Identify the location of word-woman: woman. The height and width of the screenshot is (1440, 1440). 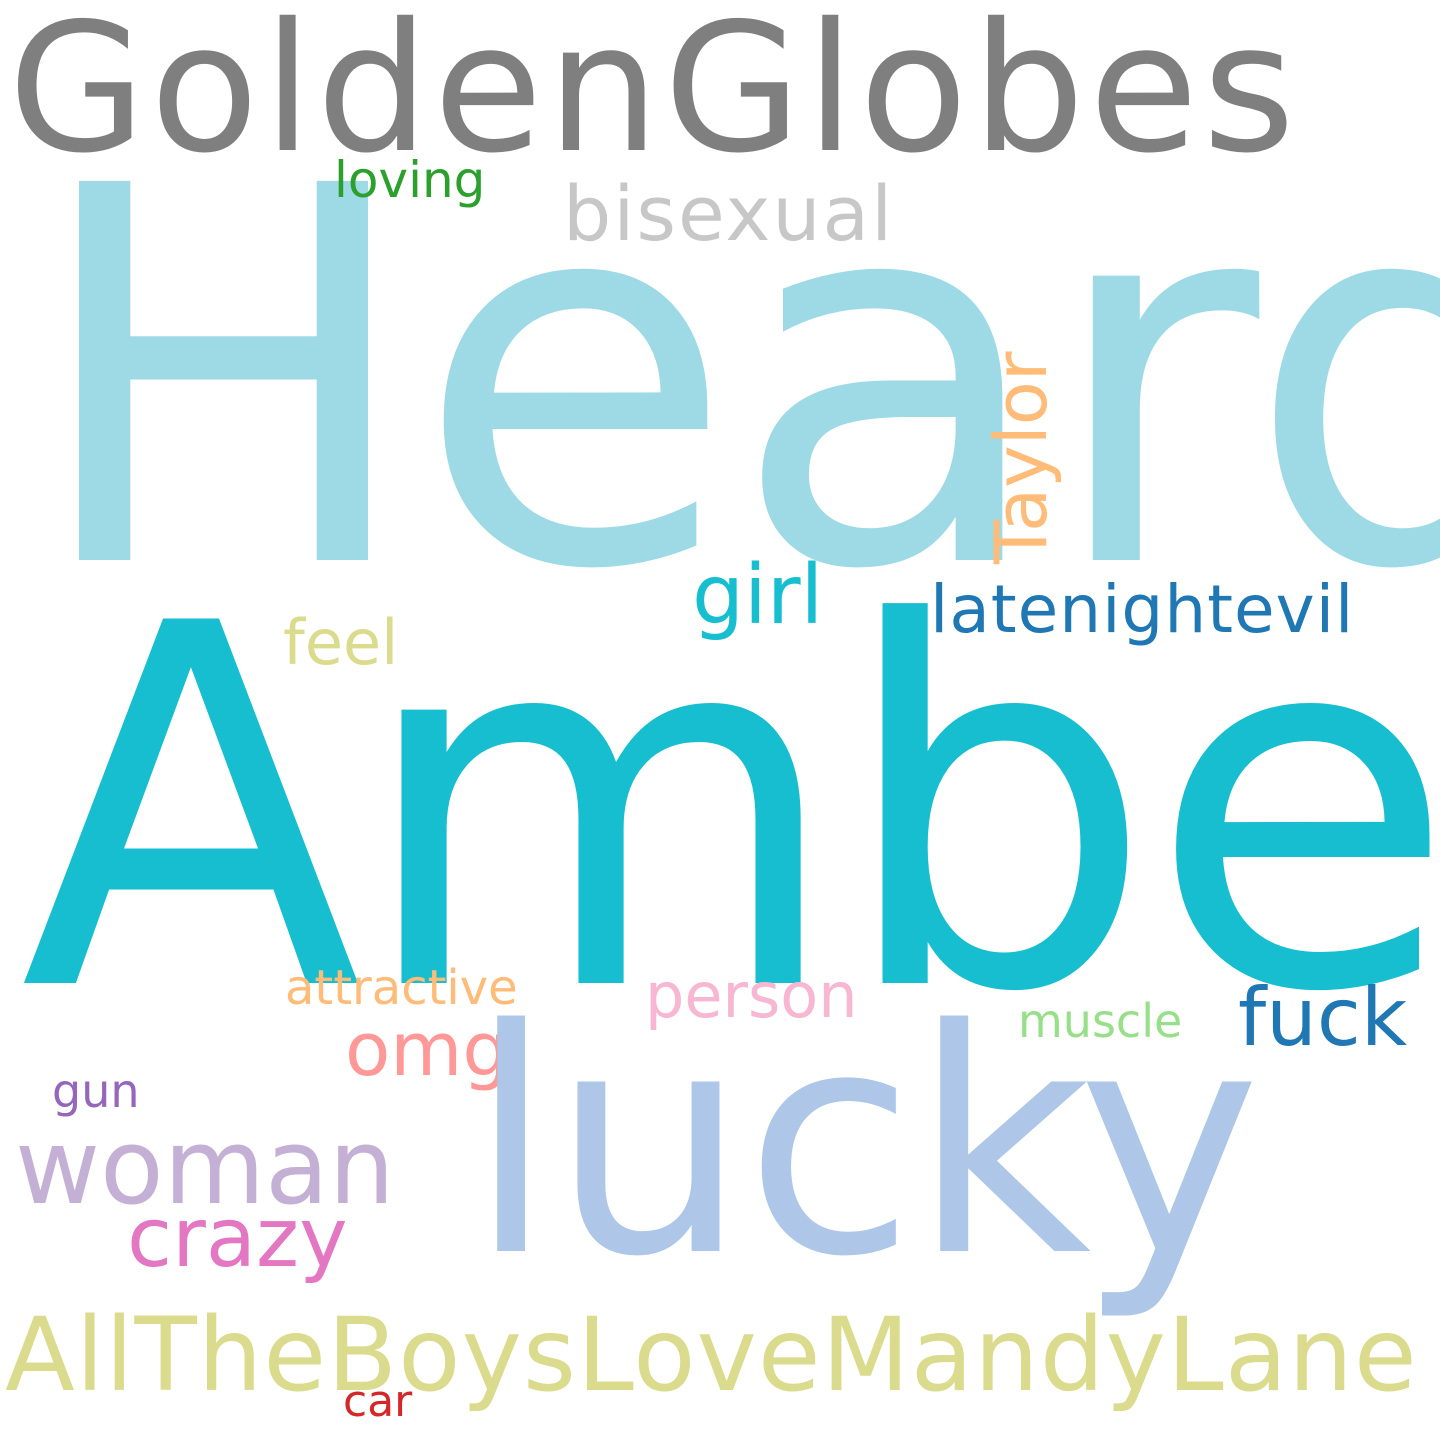
(205, 1167).